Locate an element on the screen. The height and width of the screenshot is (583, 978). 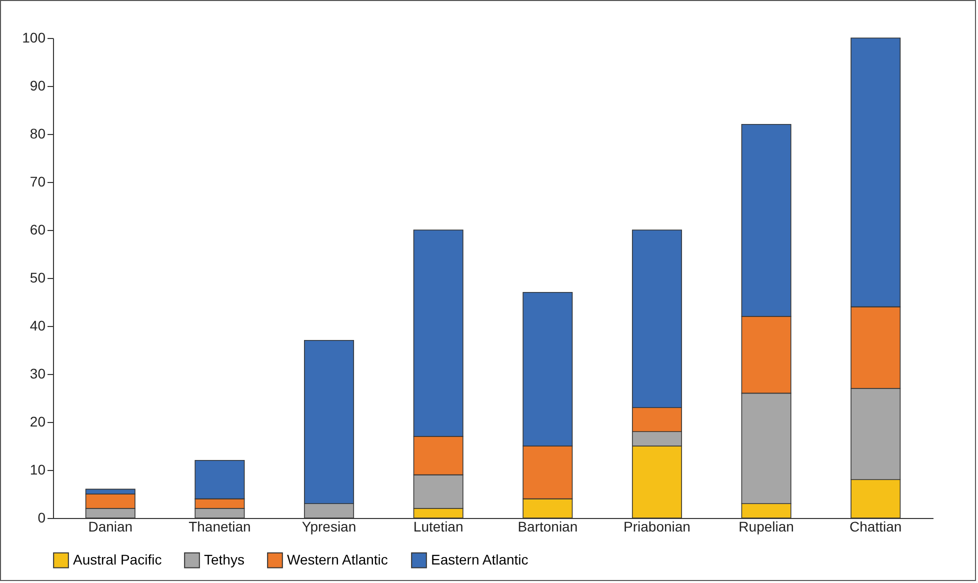
legend-label: Eastern Atlantic is located at coordinates (479, 559).